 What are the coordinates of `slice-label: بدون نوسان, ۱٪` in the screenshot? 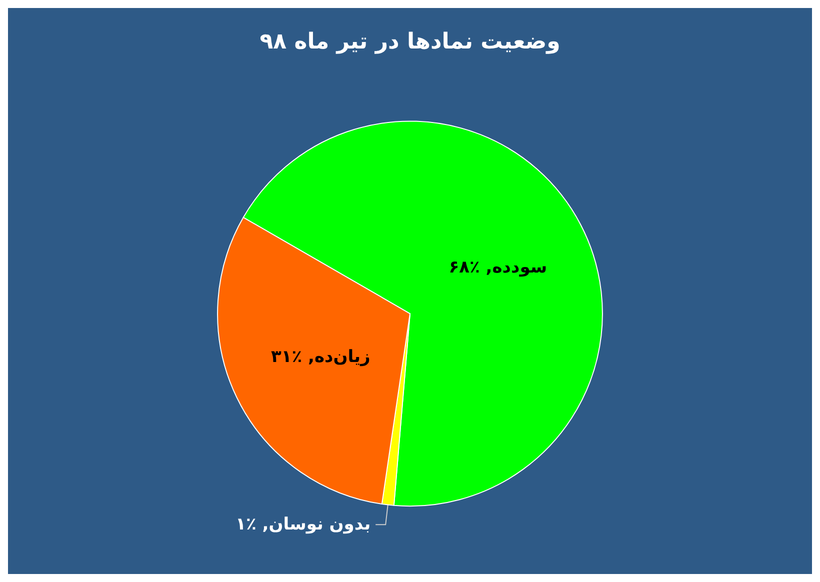 It's located at (303, 524).